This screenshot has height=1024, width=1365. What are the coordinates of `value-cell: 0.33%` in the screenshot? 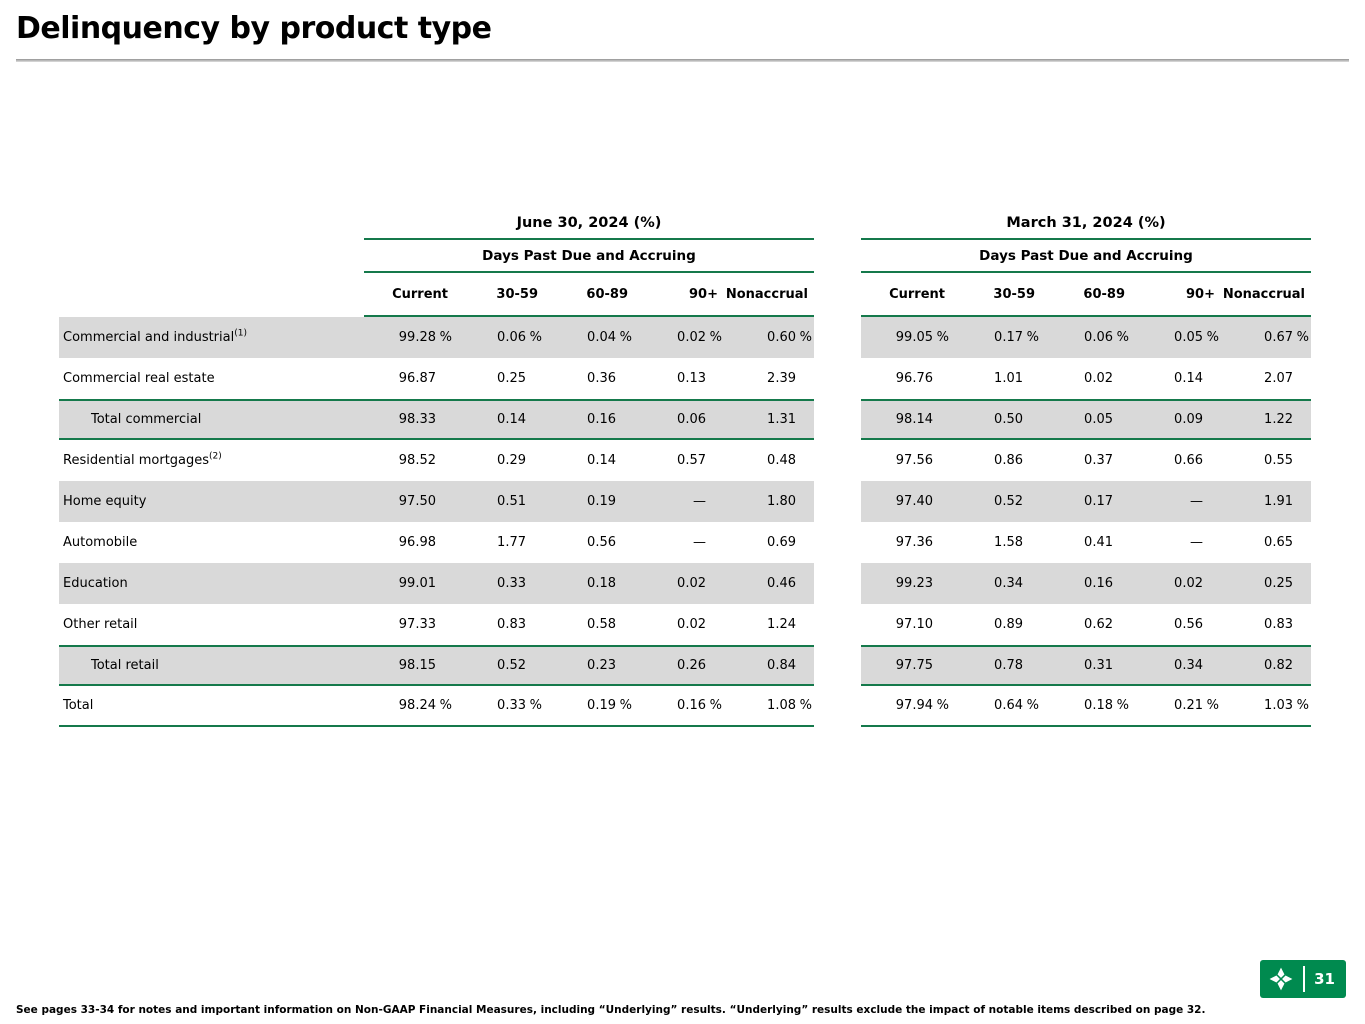 It's located at (499, 706).